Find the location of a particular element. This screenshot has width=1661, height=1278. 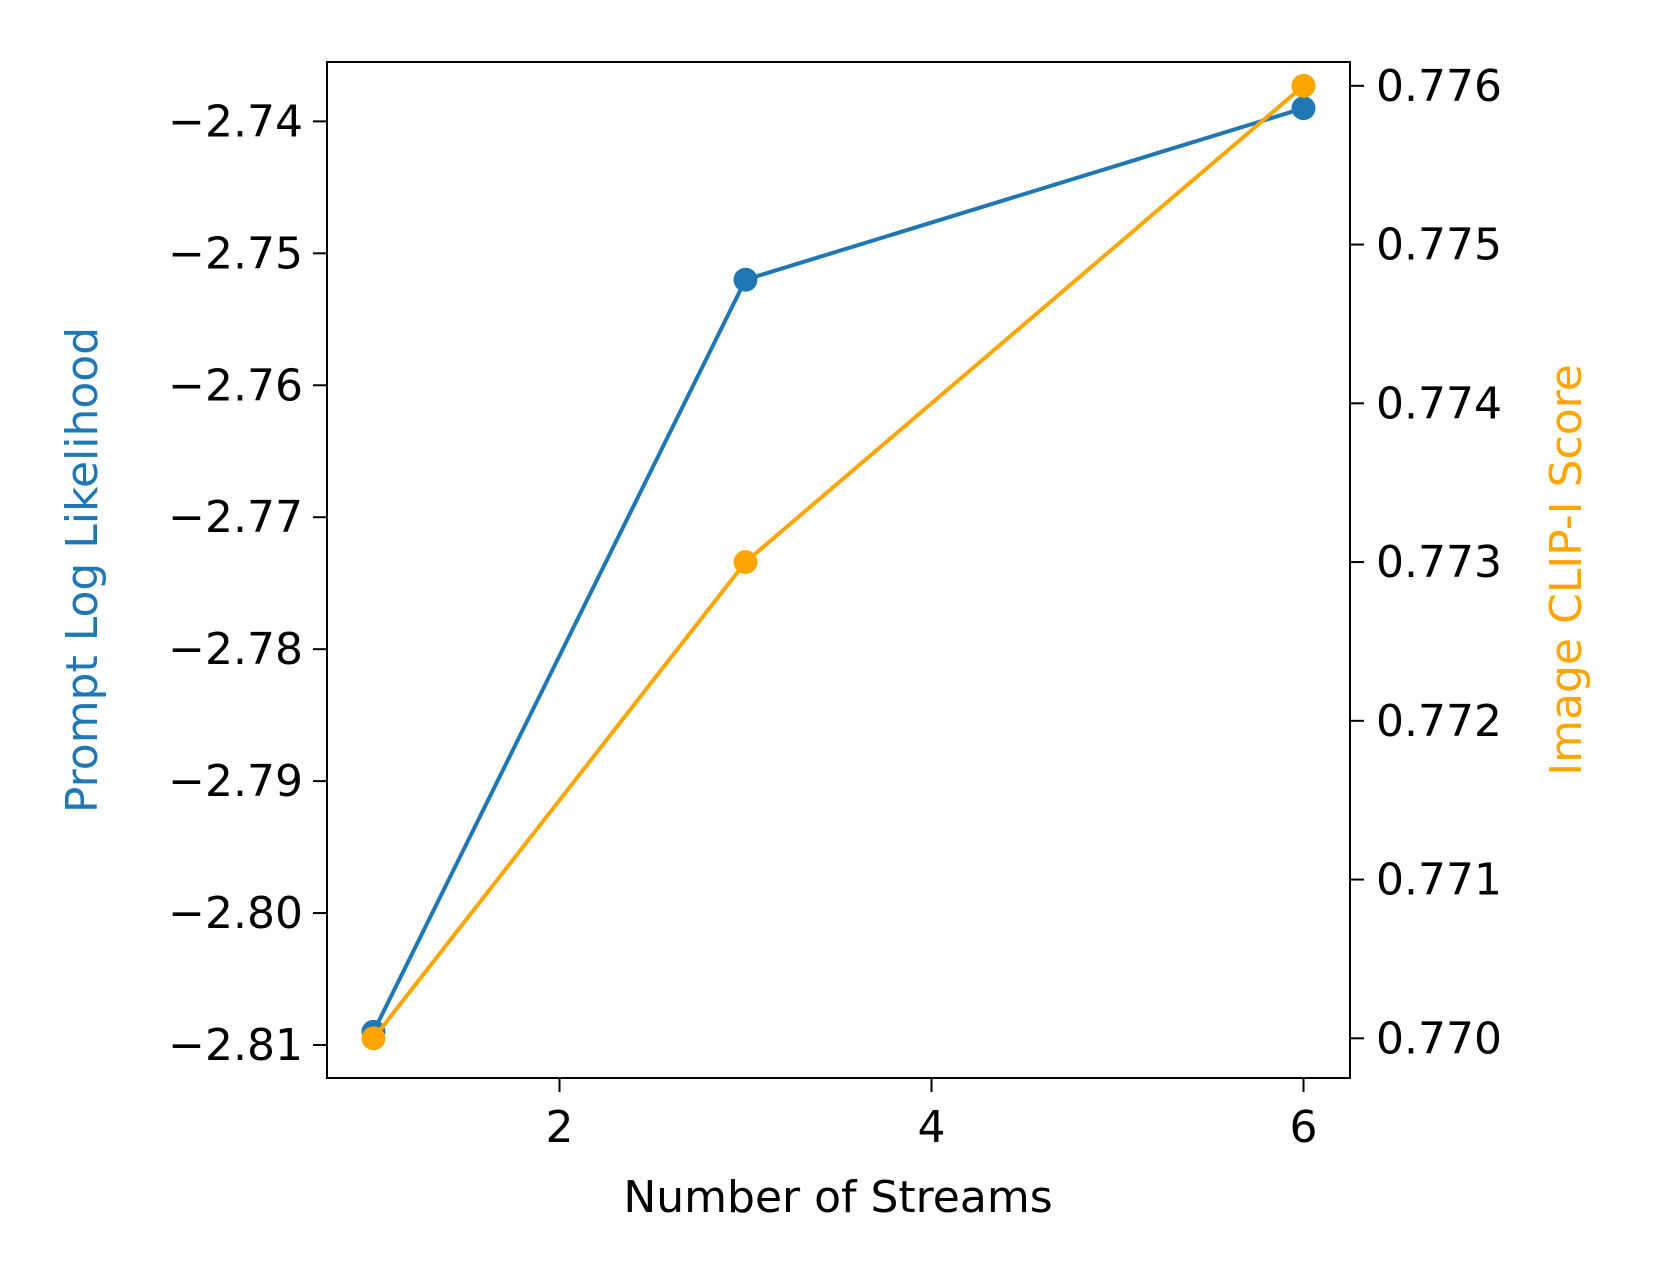

x-axis-label: Number of Streams is located at coordinates (837, 1197).